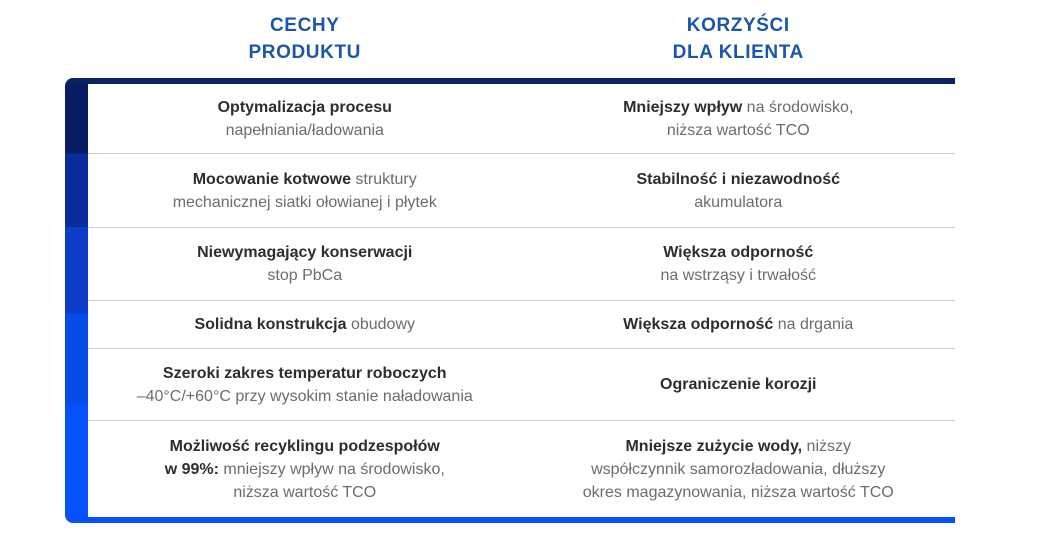  I want to click on benefit-cell: Większa odporność na wstrząsy i trwałość, so click(739, 264).